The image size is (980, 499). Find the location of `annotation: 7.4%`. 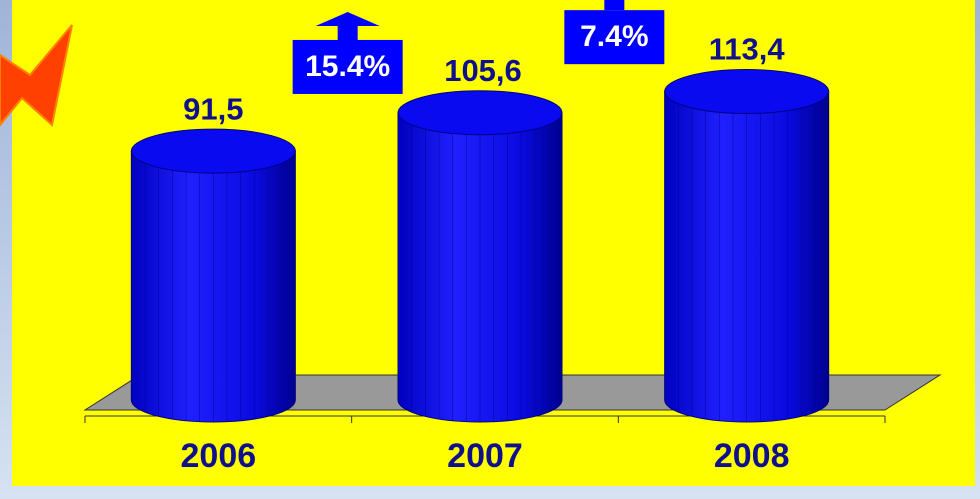

annotation: 7.4% is located at coordinates (614, 36).